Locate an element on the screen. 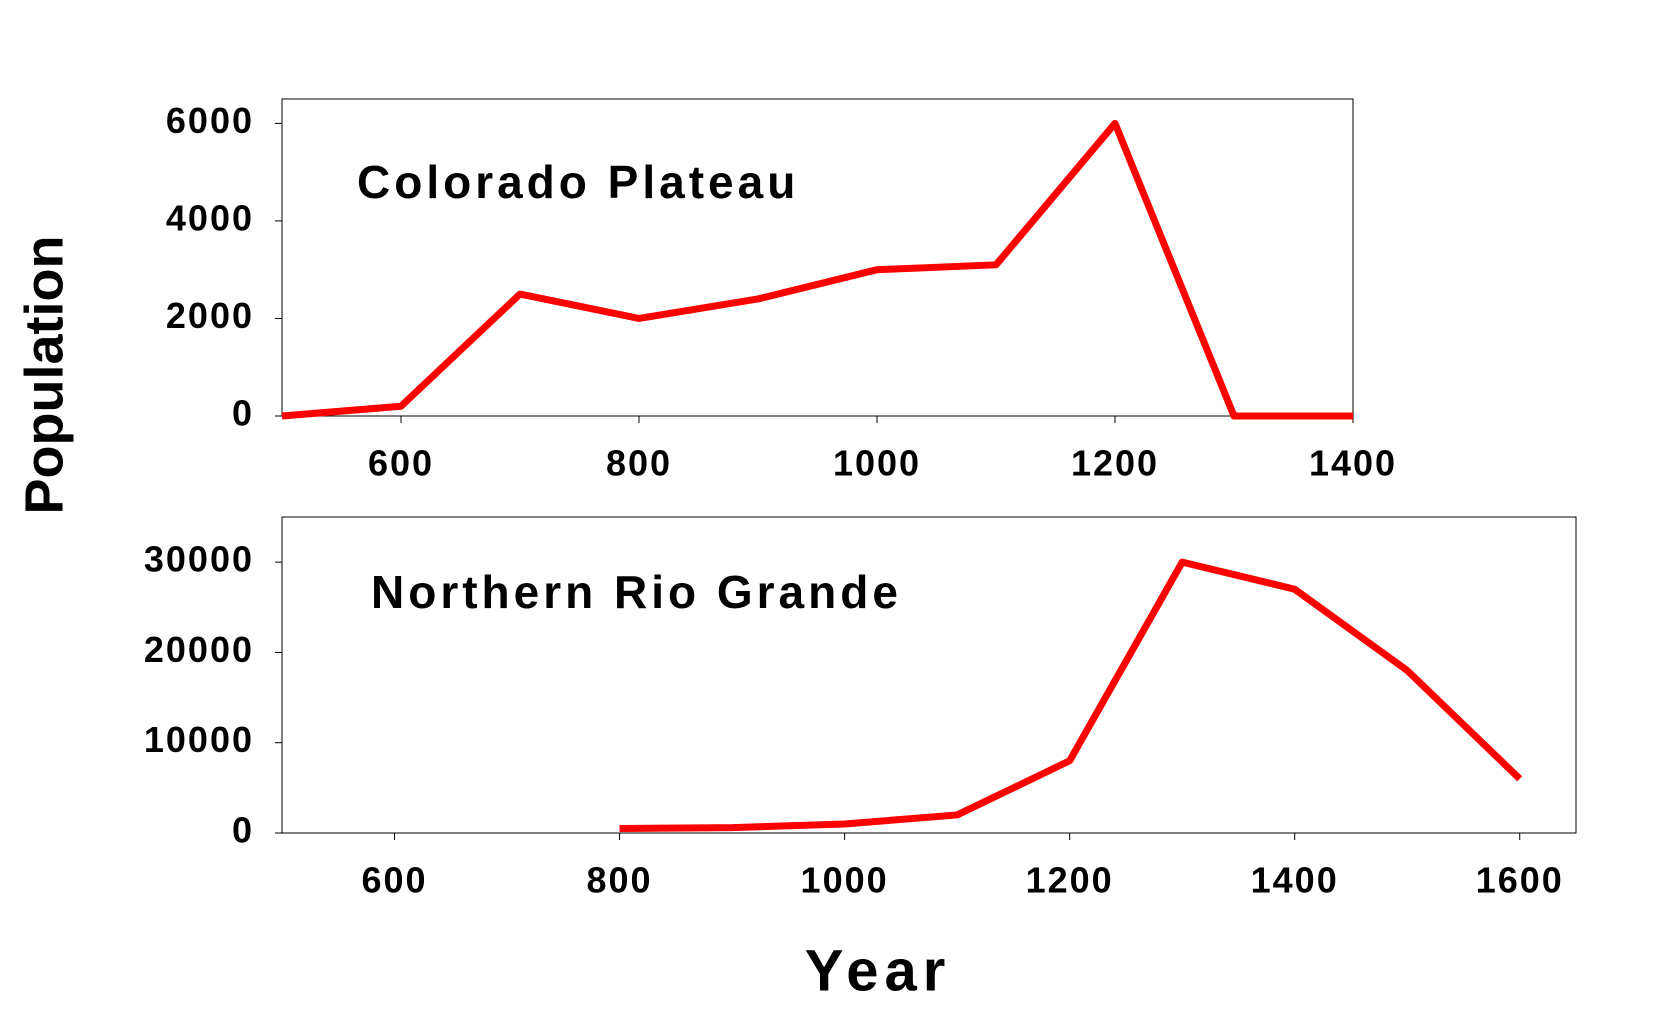  y-tick-label: 10000 is located at coordinates (199, 739).